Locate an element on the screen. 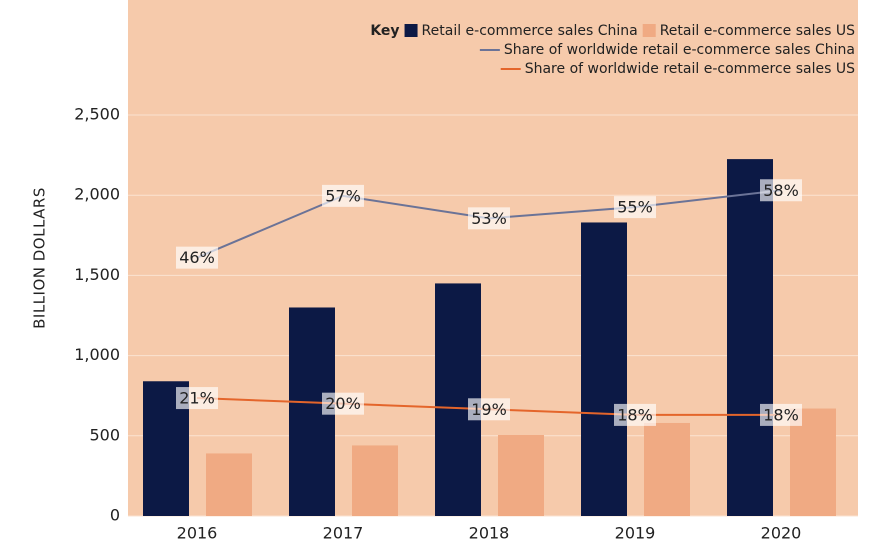  legend-title: Key is located at coordinates (384, 31).